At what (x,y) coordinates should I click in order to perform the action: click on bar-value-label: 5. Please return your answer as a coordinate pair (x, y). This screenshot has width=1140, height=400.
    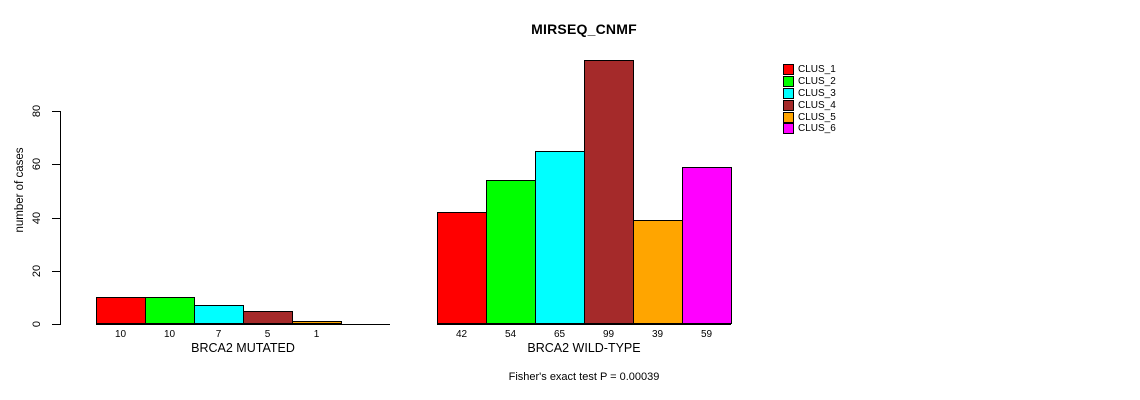
    Looking at the image, I should click on (267, 334).